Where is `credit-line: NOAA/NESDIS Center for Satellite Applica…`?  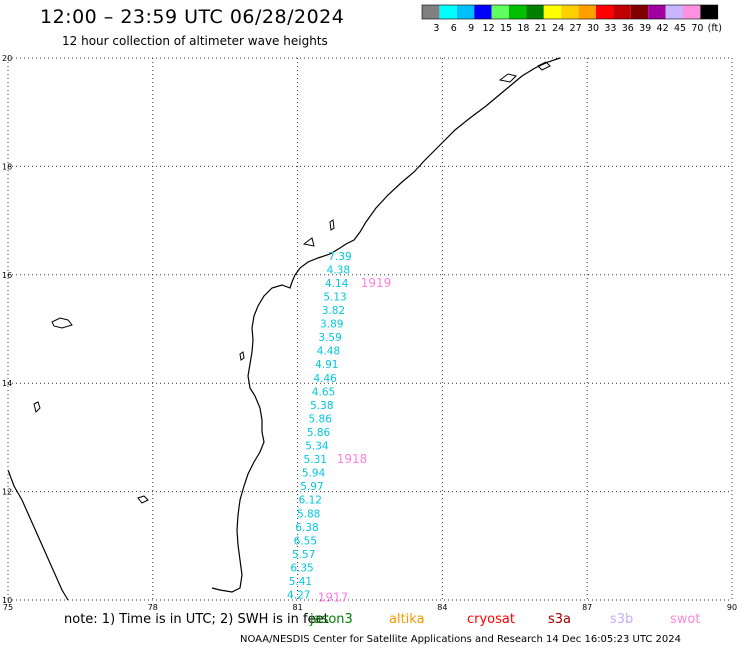 credit-line: NOAA/NESDIS Center for Satellite Applica… is located at coordinates (461, 639).